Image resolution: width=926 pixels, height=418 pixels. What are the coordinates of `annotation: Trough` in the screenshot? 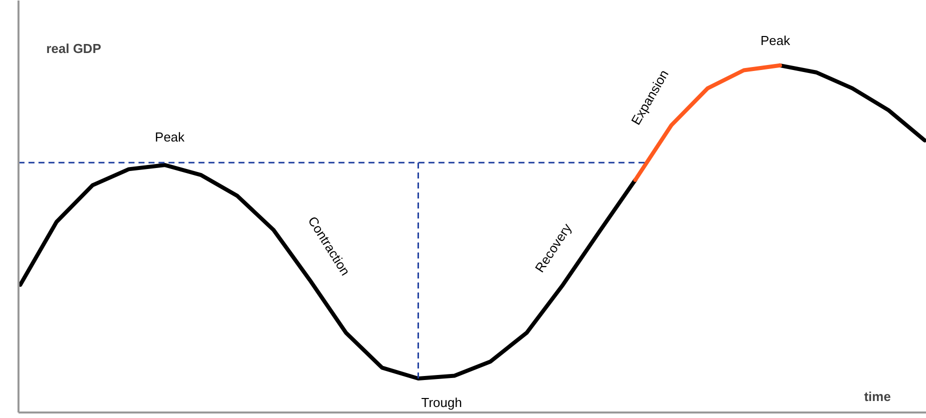 It's located at (441, 402).